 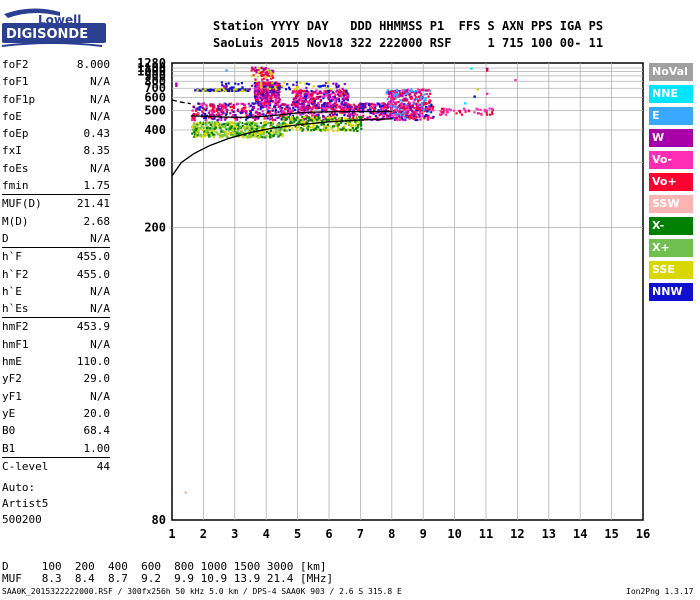 I want to click on sparse-echo-point, so click(x=465, y=103).